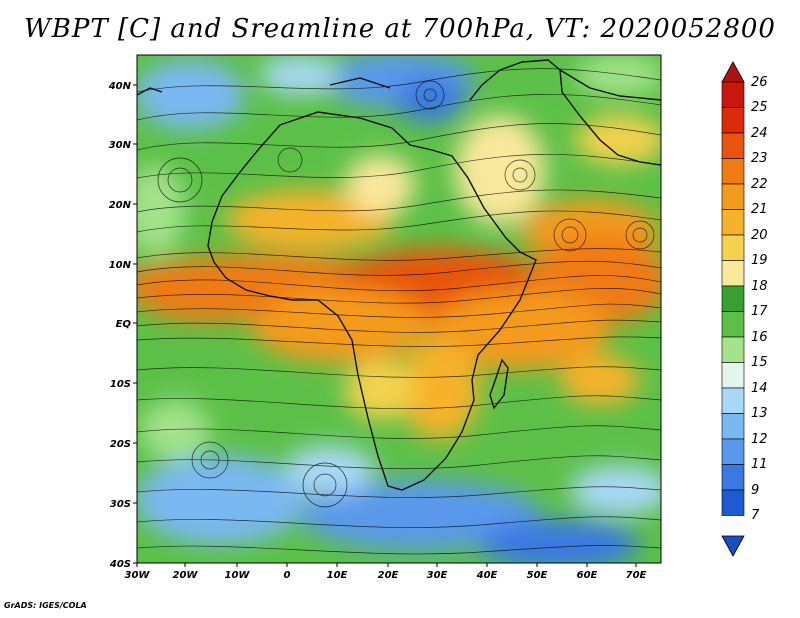  I want to click on colorbar-swatches, so click(733, 298).